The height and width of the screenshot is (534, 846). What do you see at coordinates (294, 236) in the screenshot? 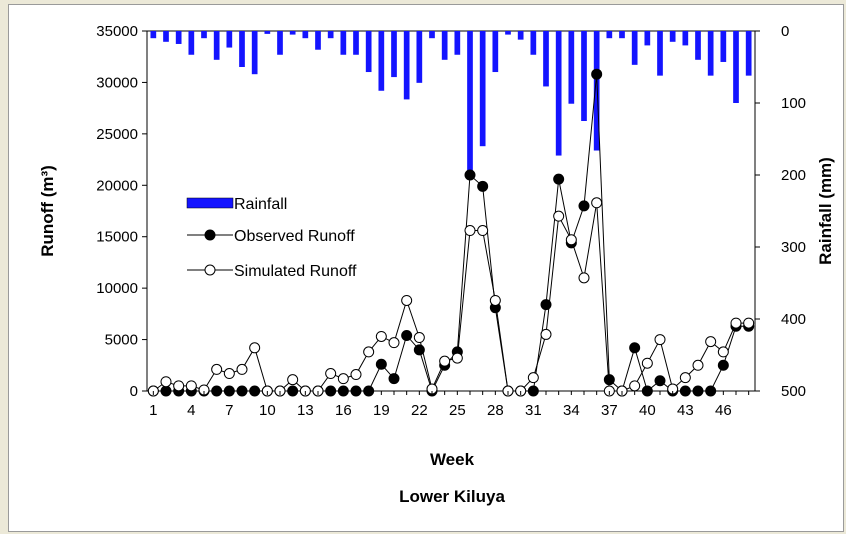
I see `legend-observed-label: Observed Runoff` at bounding box center [294, 236].